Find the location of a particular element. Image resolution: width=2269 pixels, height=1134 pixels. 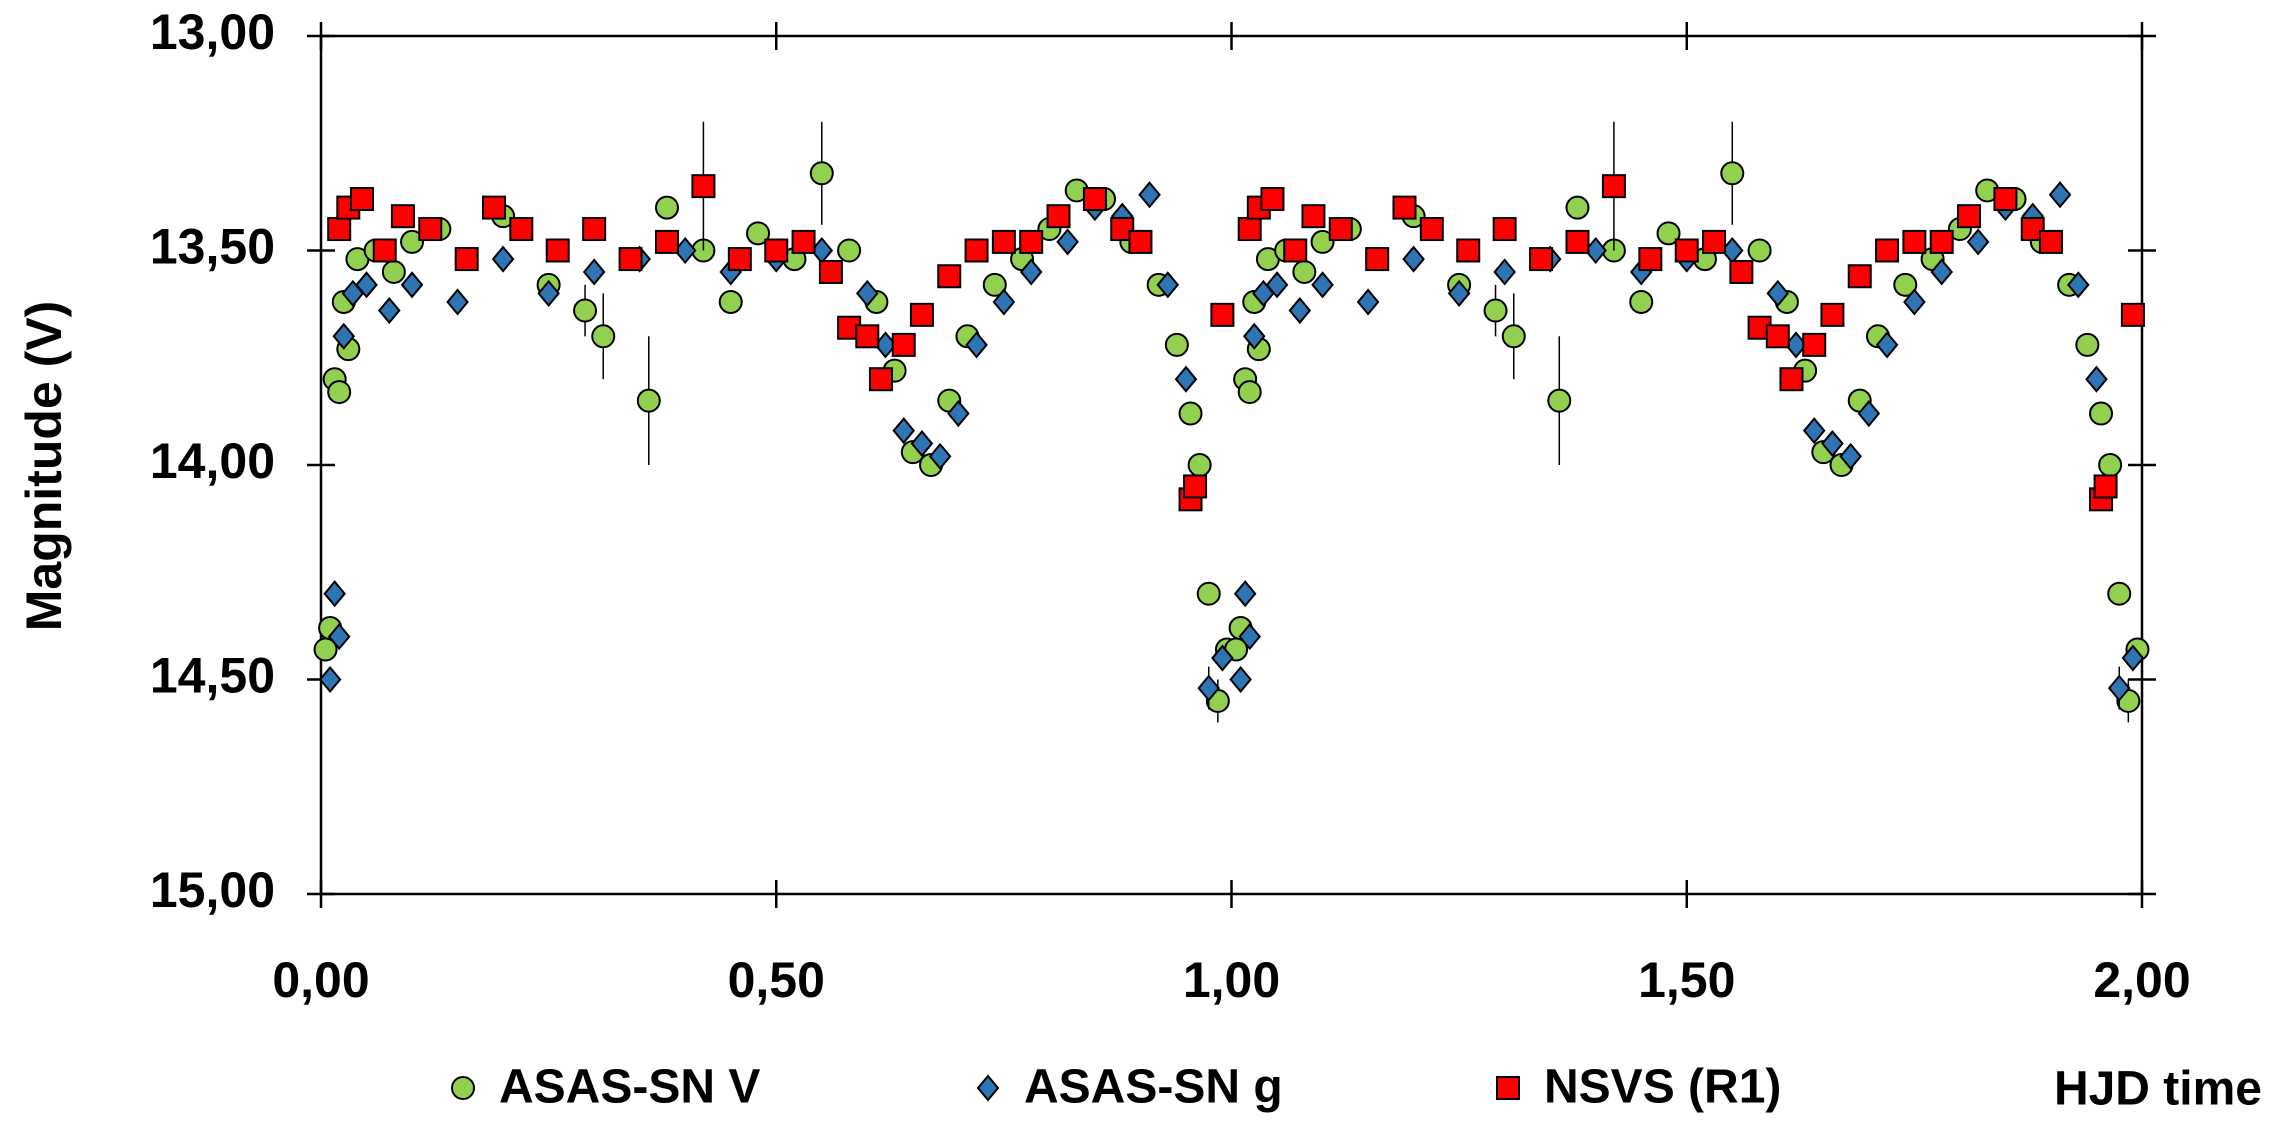

legend-label: ASAS-SN V is located at coordinates (629, 1087).